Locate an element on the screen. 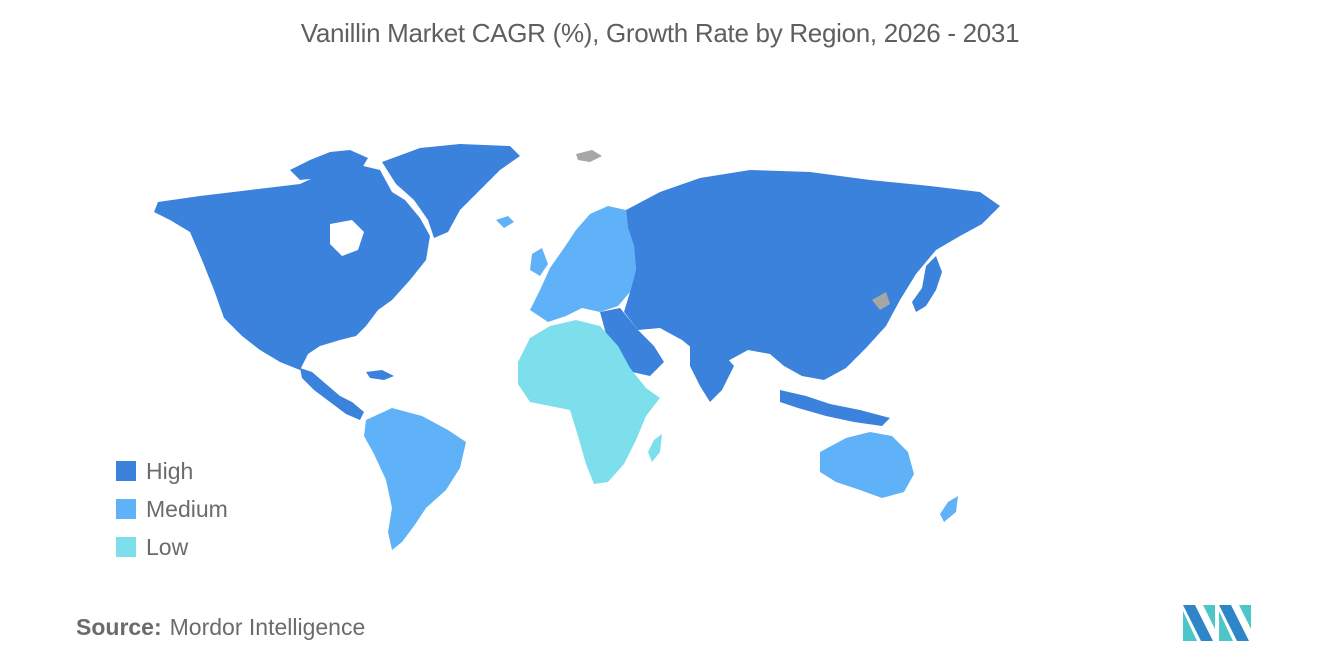  region-middle-east is located at coordinates (632, 342).